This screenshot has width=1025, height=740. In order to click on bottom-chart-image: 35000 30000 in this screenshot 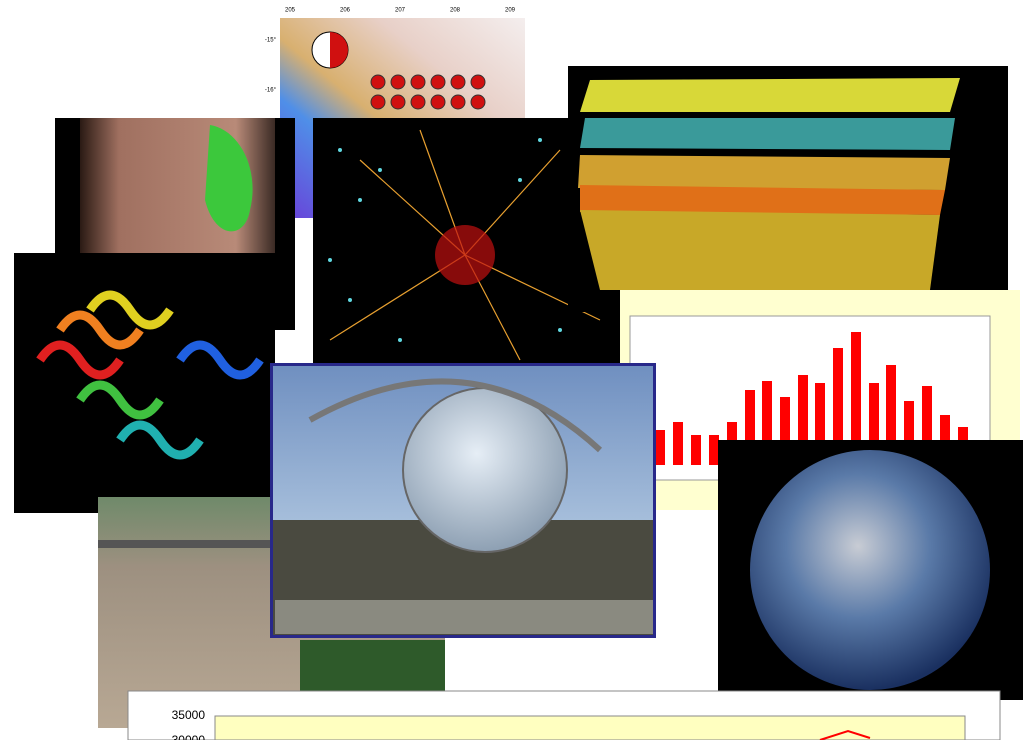, I will do `click(564, 715)`.